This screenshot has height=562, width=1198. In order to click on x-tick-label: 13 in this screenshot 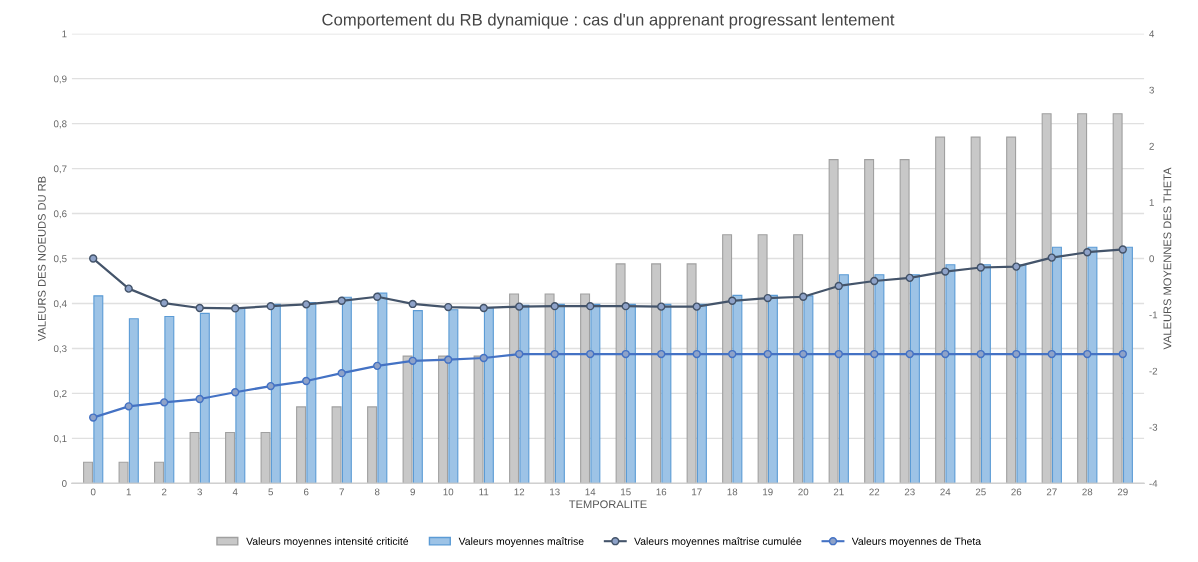, I will do `click(555, 492)`.